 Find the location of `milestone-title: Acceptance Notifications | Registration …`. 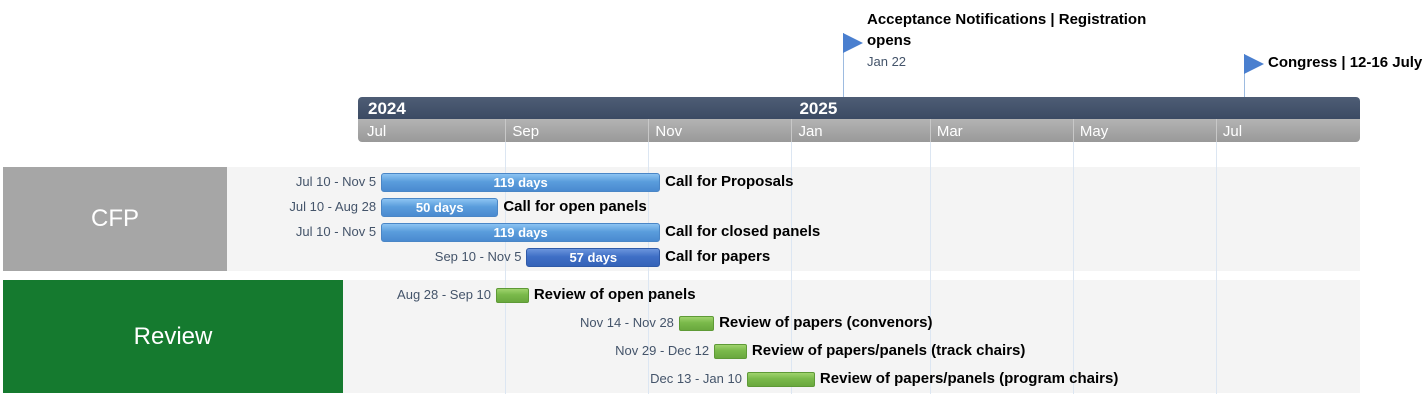

milestone-title: Acceptance Notifications | Registration … is located at coordinates (1007, 30).